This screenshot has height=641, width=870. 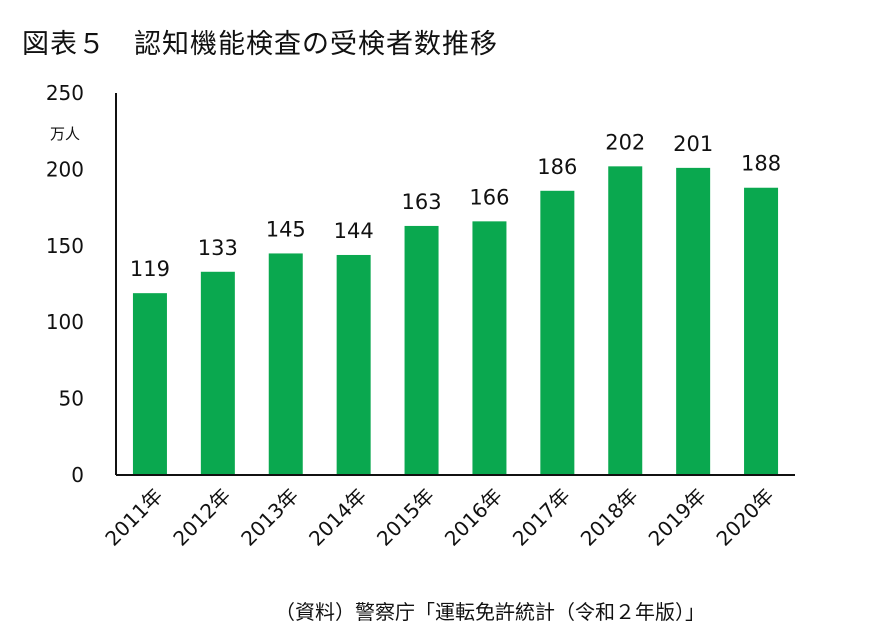 I want to click on y-tick-label: 250, so click(x=65, y=93).